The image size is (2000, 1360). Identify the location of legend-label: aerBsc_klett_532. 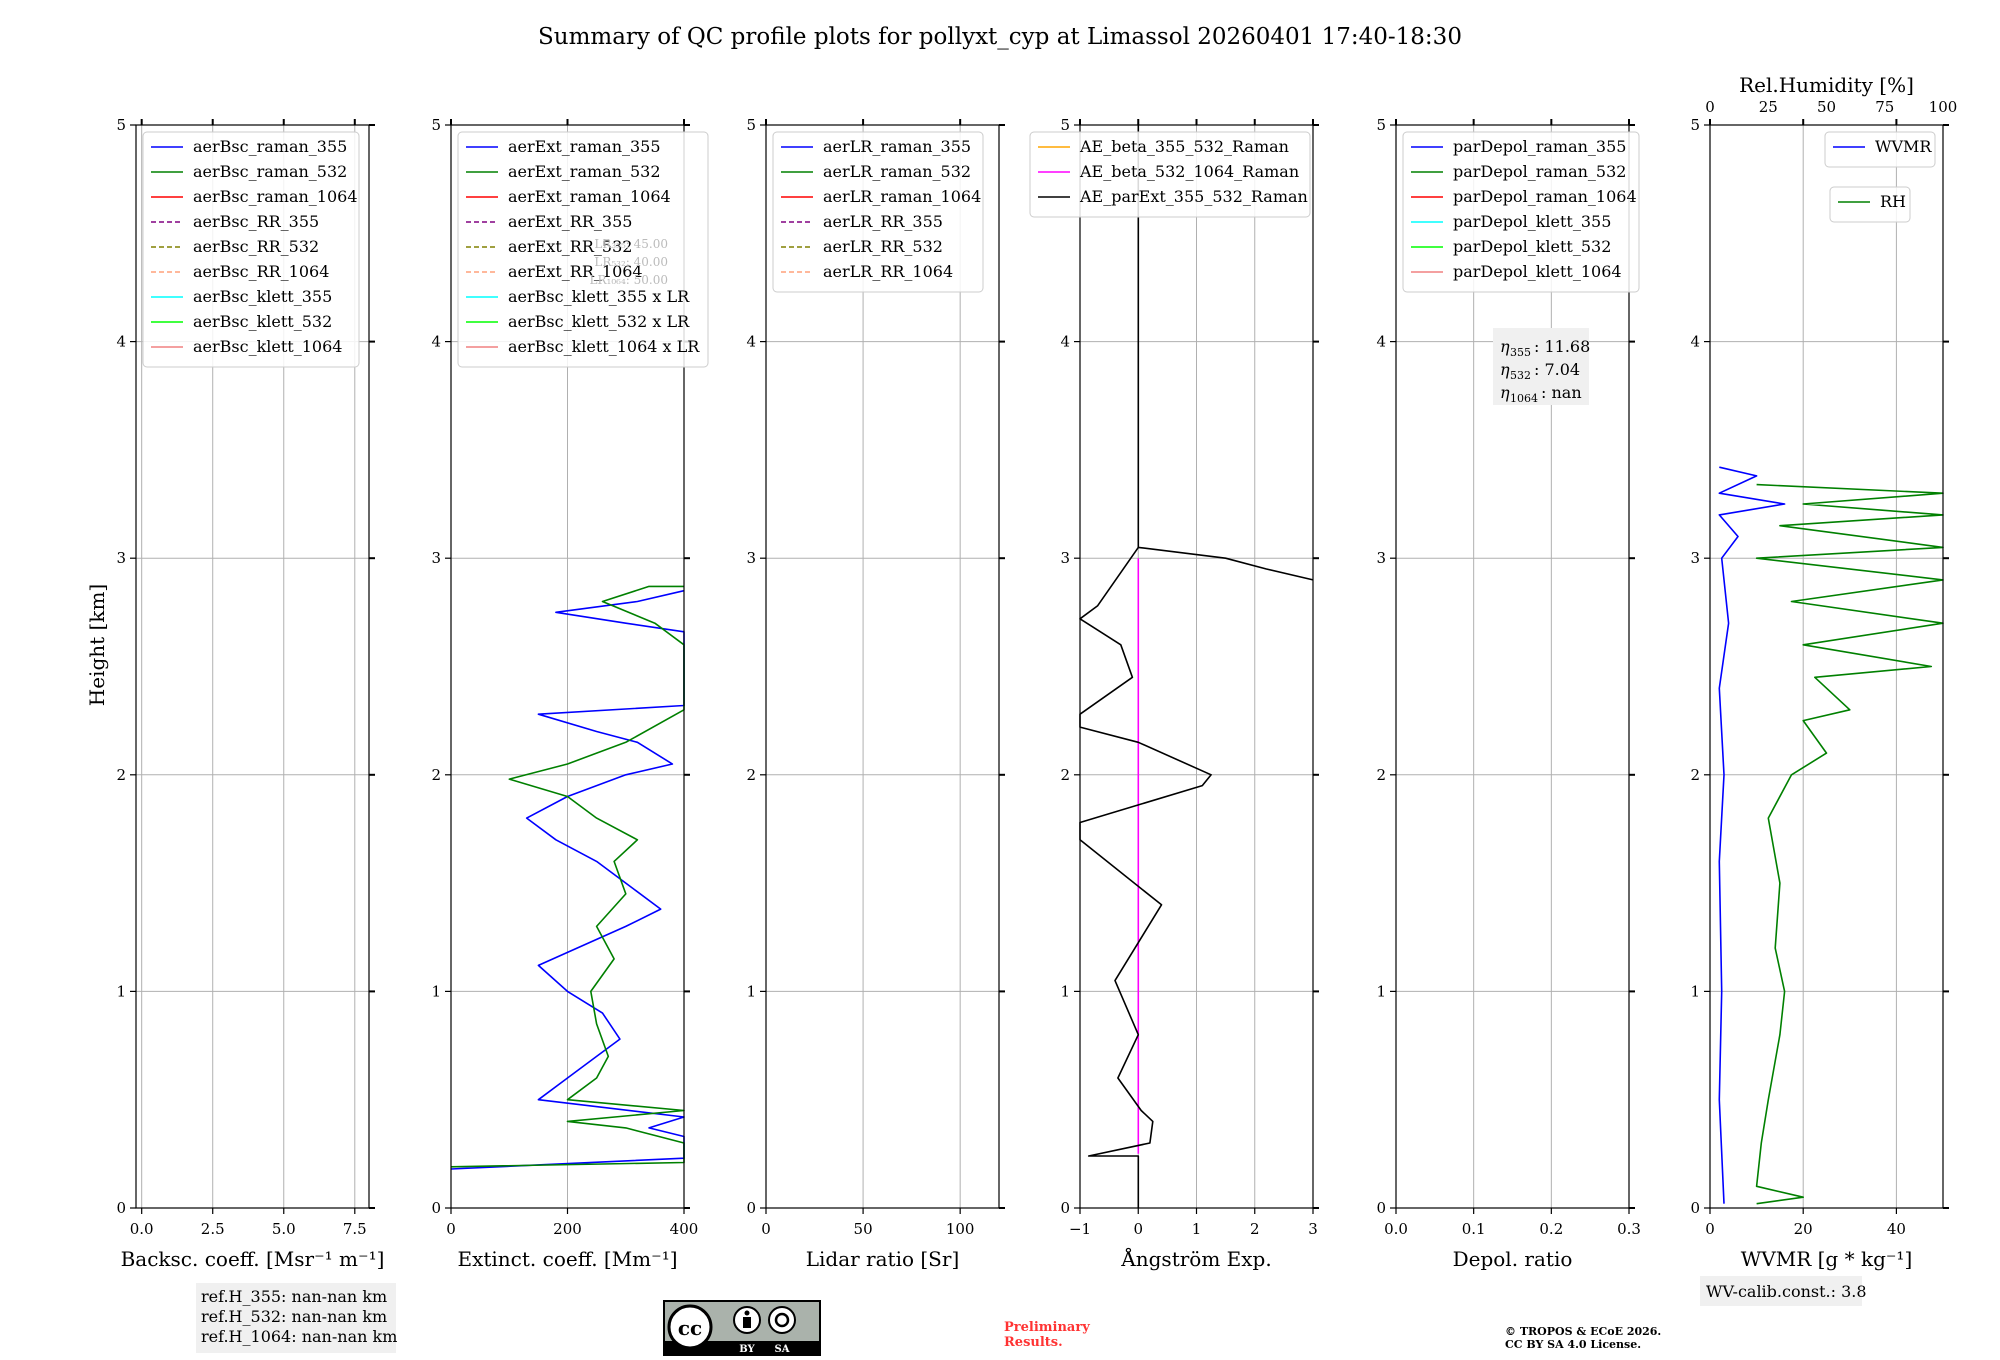
(262, 321).